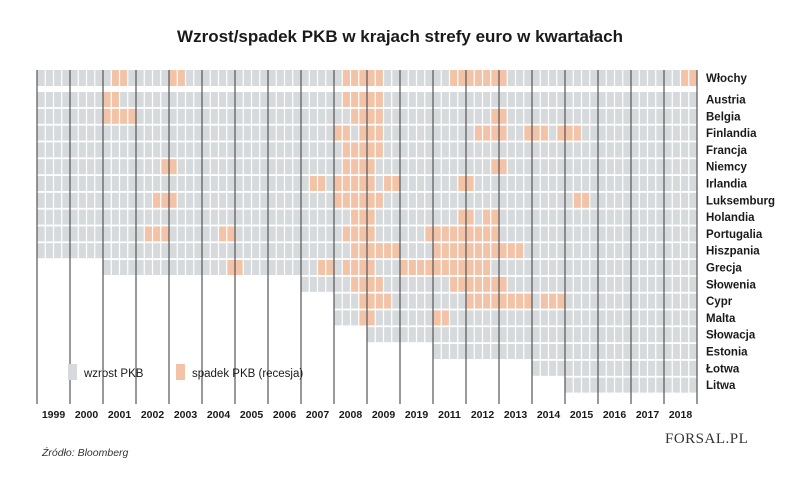  Describe the element at coordinates (727, 185) in the screenshot. I see `country-label: Irlandia` at that location.